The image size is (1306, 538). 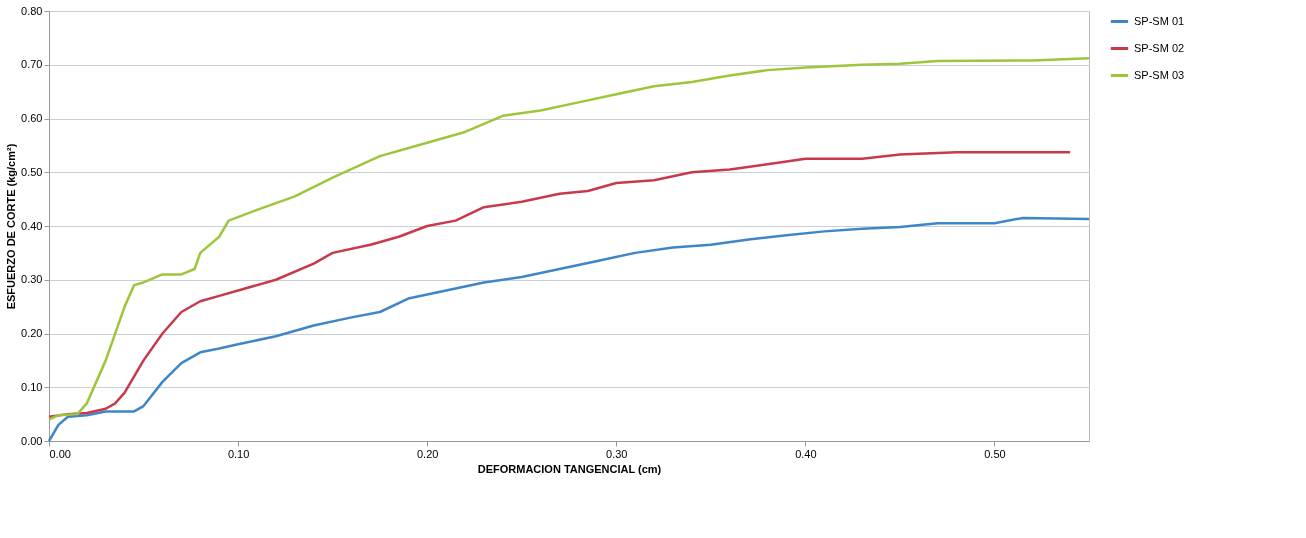 I want to click on y-axis-title: ESFUERZO DE CORTE (kg/cm²), so click(x=11, y=226).